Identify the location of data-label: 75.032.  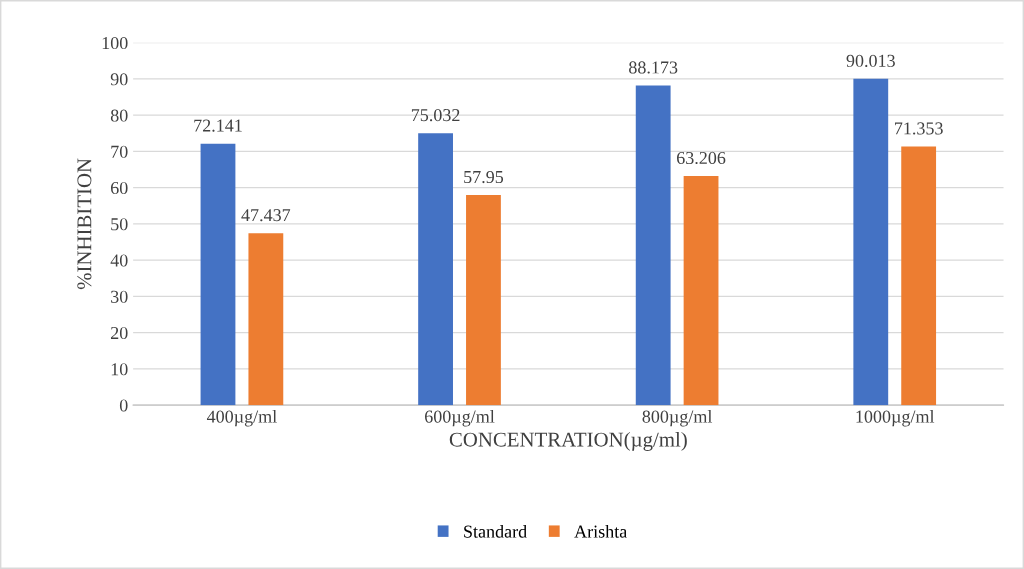
(435, 115).